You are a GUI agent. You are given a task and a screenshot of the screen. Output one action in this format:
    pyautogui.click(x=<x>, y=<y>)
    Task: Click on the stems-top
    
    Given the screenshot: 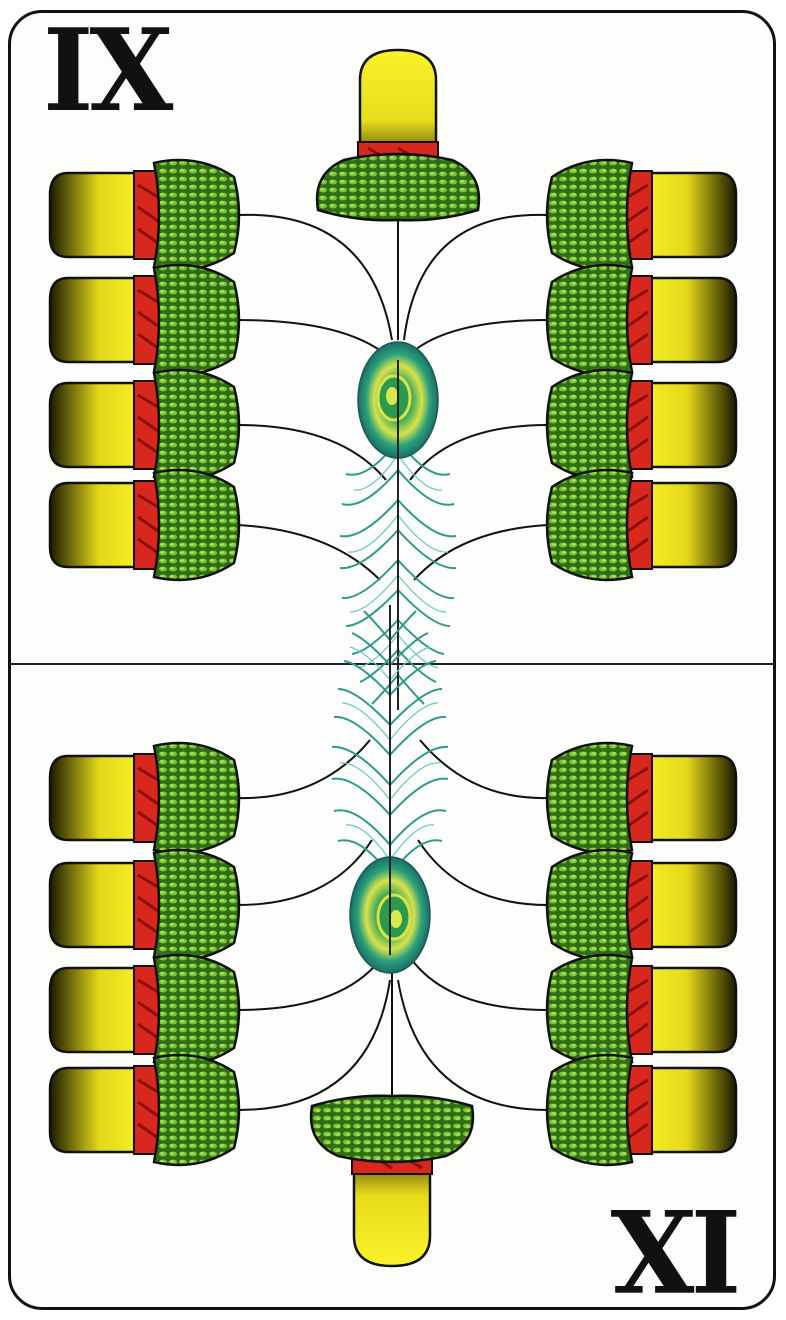 What is the action you would take?
    pyautogui.click(x=393, y=393)
    